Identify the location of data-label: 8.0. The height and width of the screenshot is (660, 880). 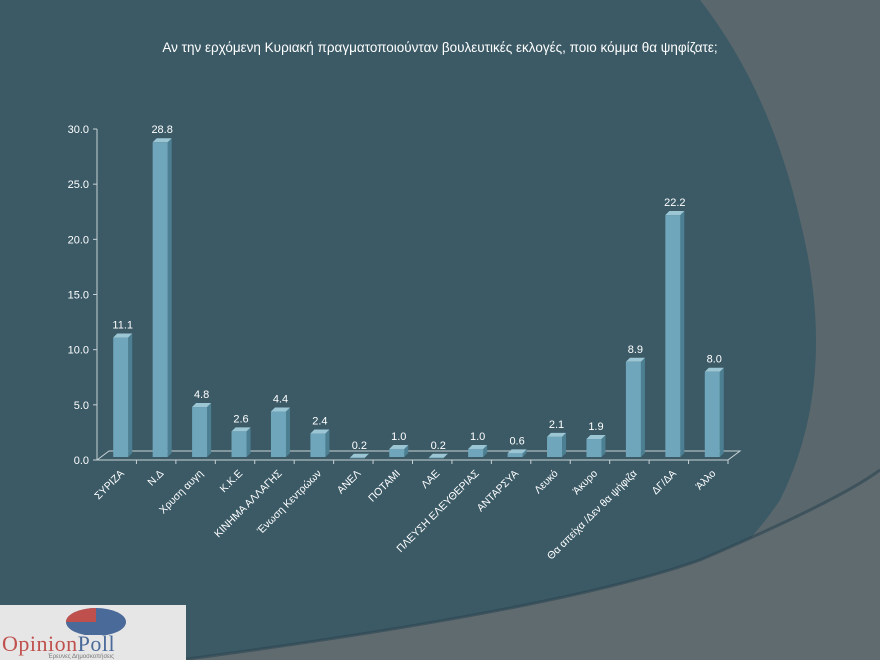
(714, 360).